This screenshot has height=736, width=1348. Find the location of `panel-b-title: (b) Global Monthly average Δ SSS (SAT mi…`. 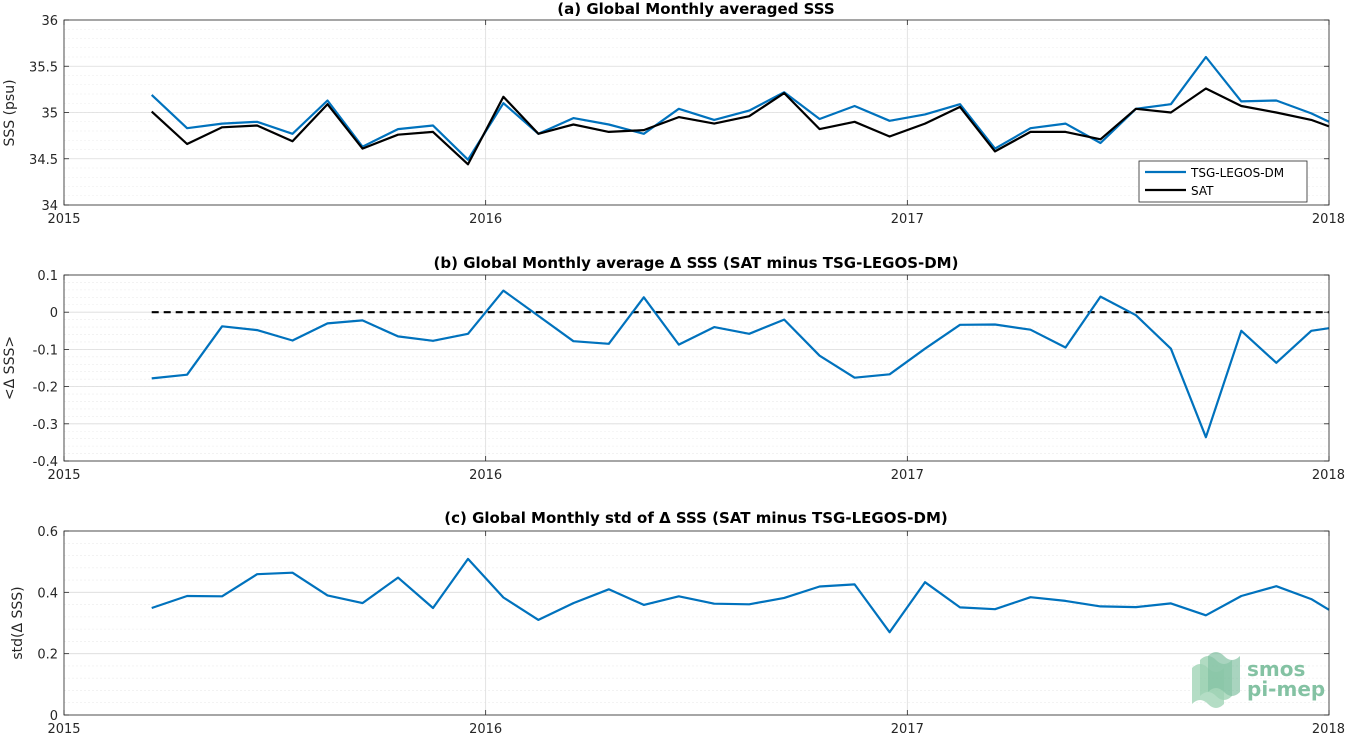

panel-b-title: (b) Global Monthly average Δ SSS (SAT mi… is located at coordinates (696, 263).